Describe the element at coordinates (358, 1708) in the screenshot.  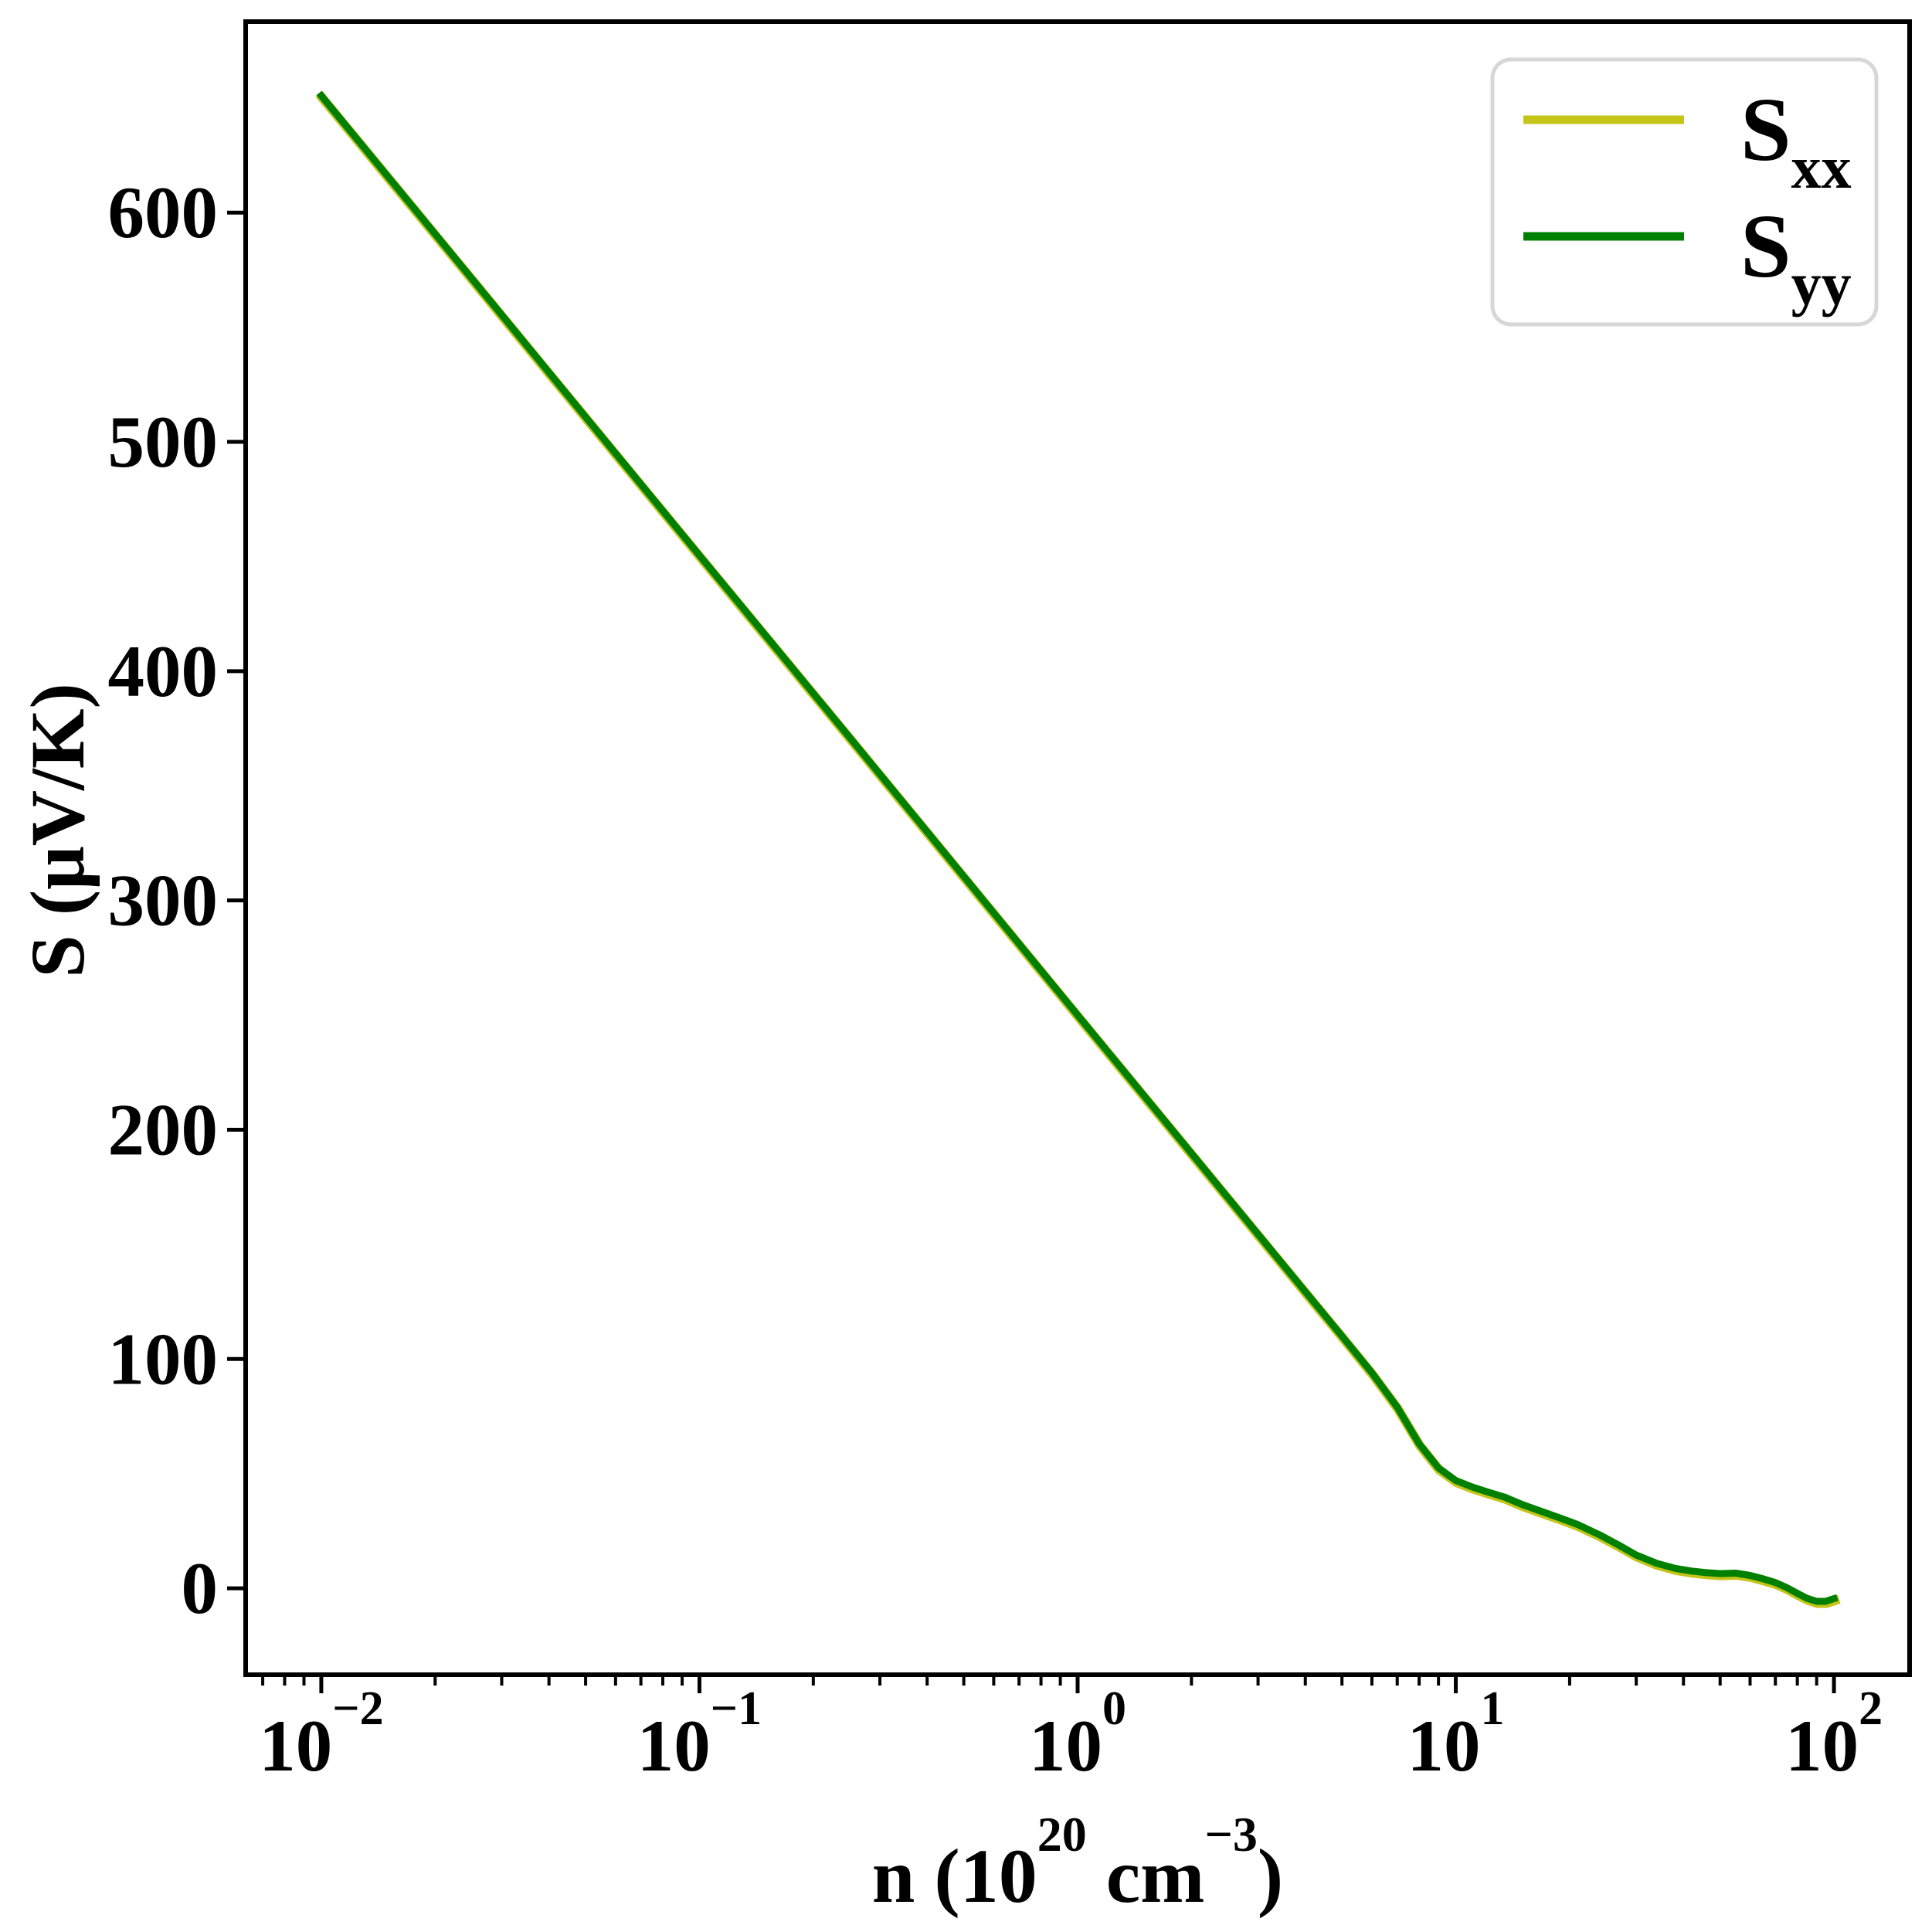
I see `x-tick-label-exponent: −2` at that location.